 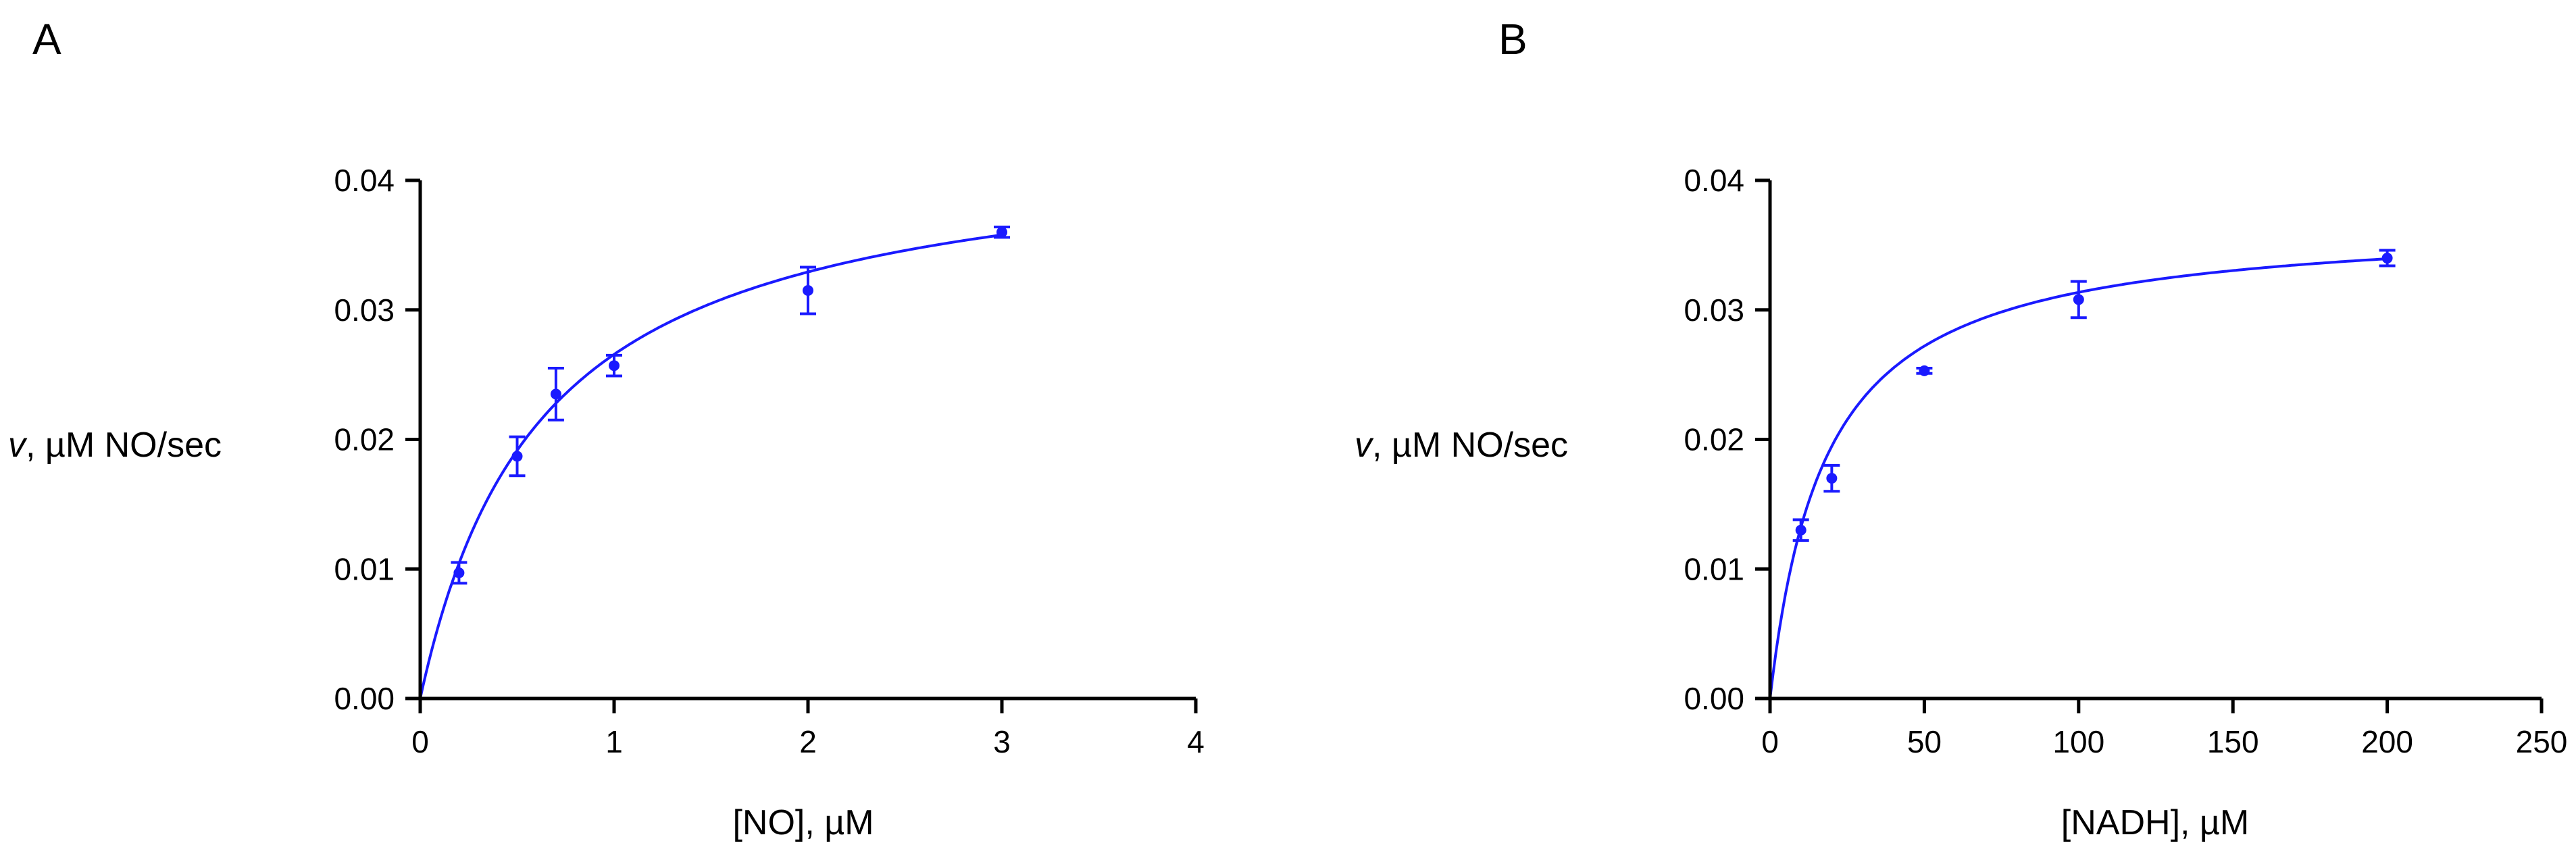 I want to click on x-axis-title: [NO], µM, so click(x=803, y=823).